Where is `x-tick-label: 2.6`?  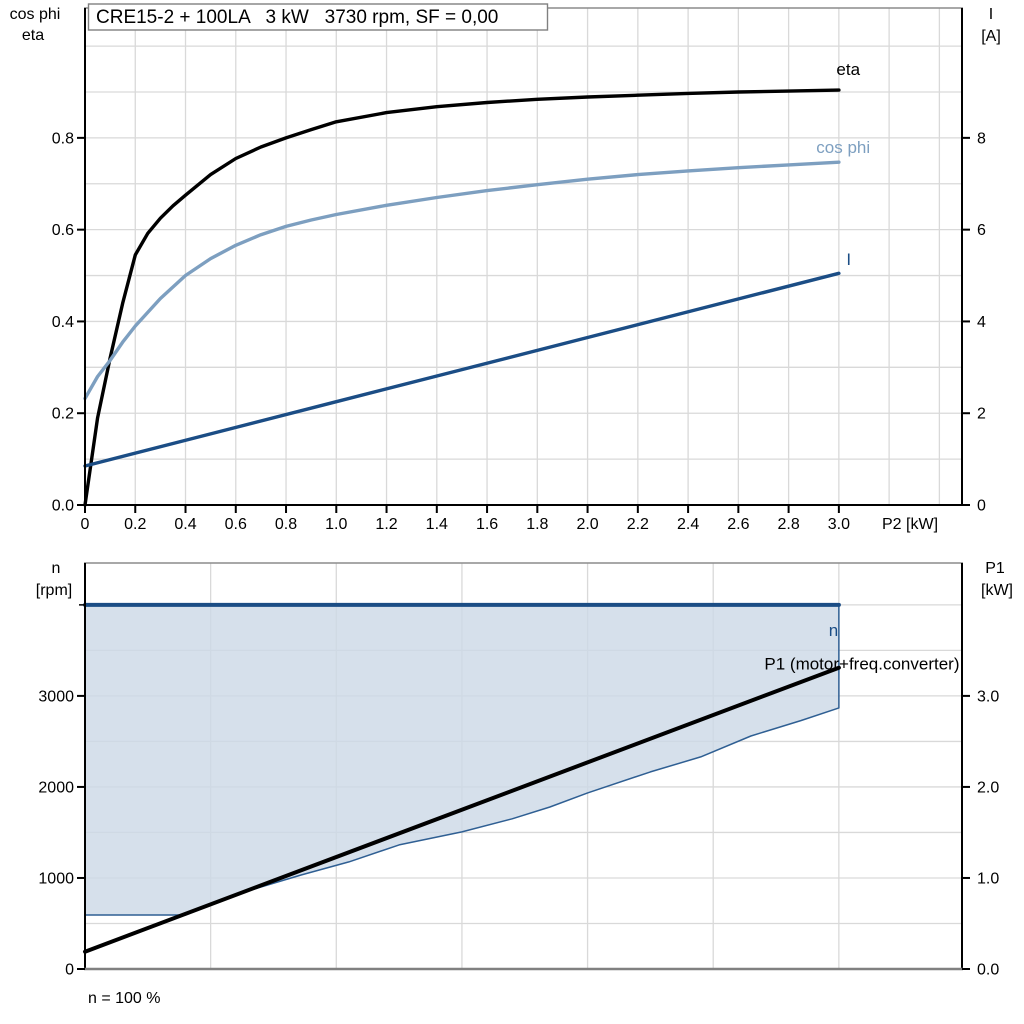
x-tick-label: 2.6 is located at coordinates (738, 524).